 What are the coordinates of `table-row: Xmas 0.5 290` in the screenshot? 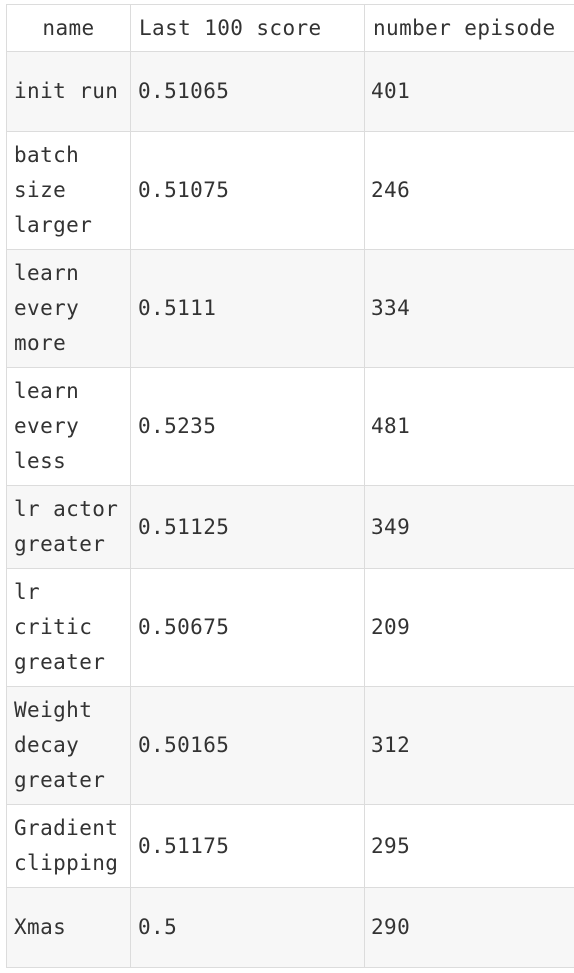 It's located at (290, 927).